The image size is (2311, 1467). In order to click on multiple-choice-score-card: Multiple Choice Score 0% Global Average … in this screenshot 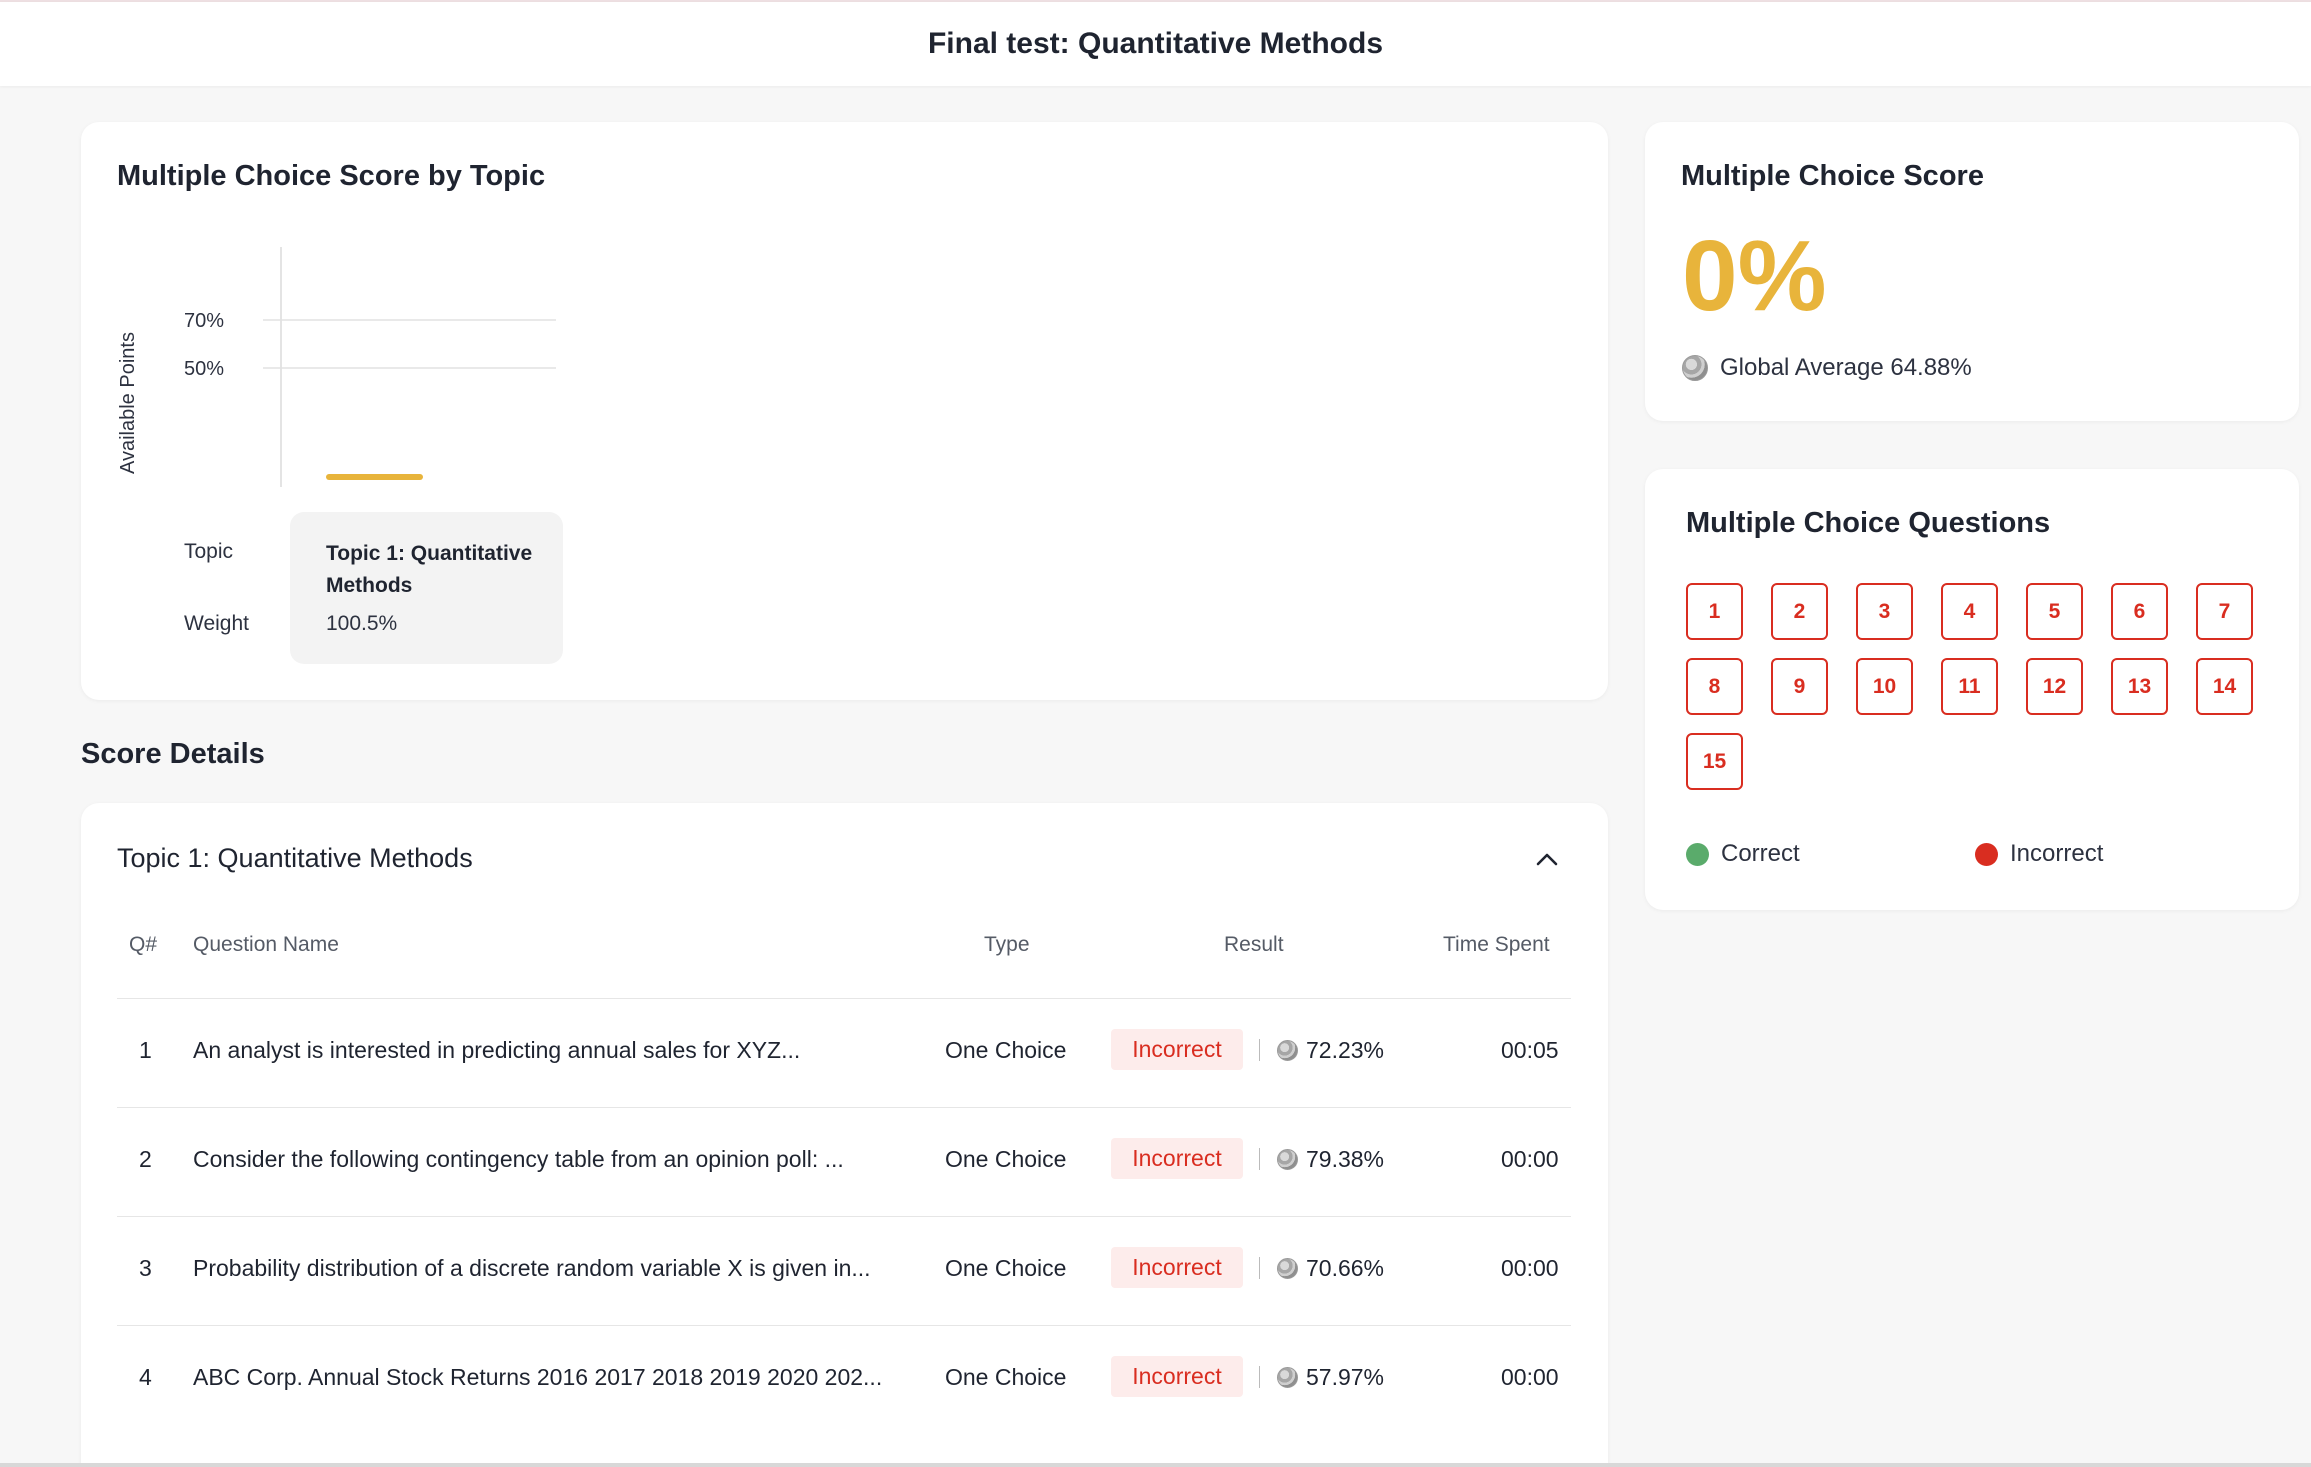, I will do `click(1972, 271)`.